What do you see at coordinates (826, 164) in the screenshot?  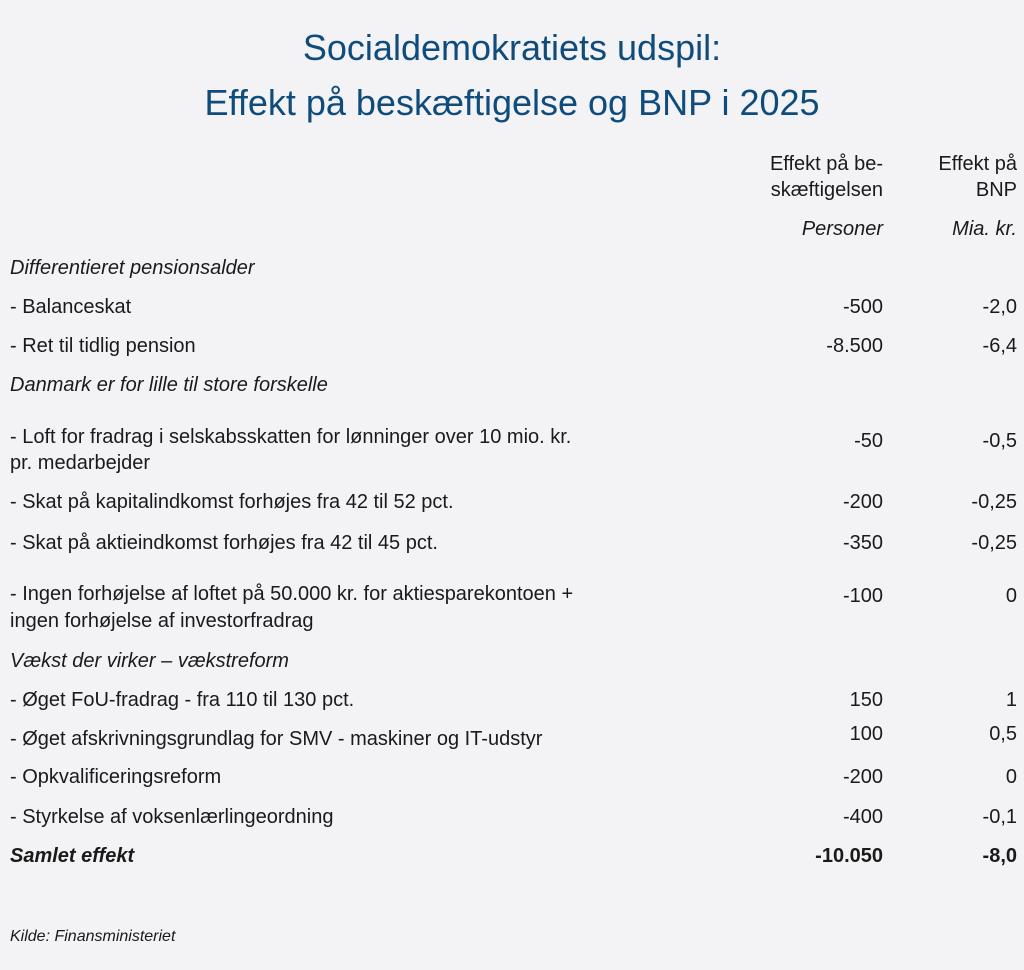 I see `col-employment-header-1: Effekt på be-` at bounding box center [826, 164].